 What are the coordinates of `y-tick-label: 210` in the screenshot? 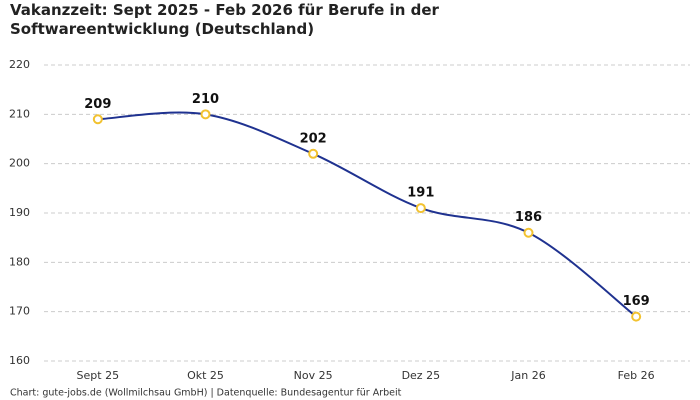 It's located at (19, 113).